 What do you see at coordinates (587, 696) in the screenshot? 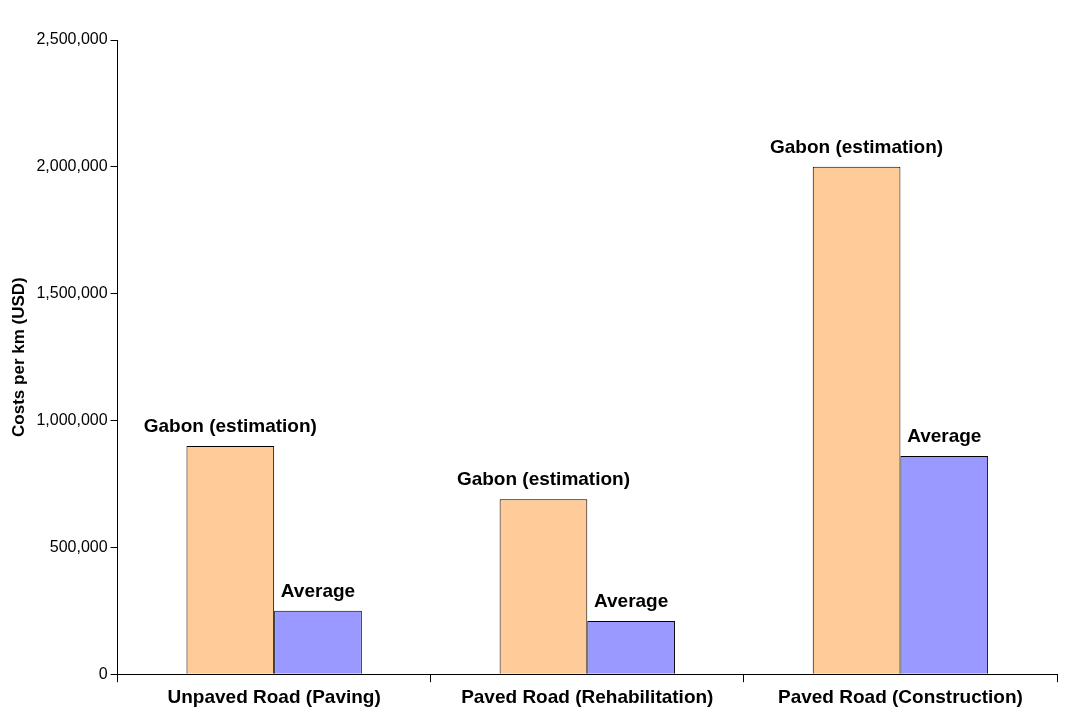
I see `x-tick-label: Paved Road (Rehabilitation)` at bounding box center [587, 696].